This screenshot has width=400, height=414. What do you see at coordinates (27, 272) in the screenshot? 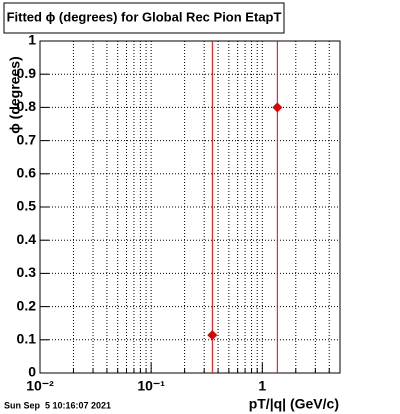
I see `y-tick-label: 0.3` at bounding box center [27, 272].